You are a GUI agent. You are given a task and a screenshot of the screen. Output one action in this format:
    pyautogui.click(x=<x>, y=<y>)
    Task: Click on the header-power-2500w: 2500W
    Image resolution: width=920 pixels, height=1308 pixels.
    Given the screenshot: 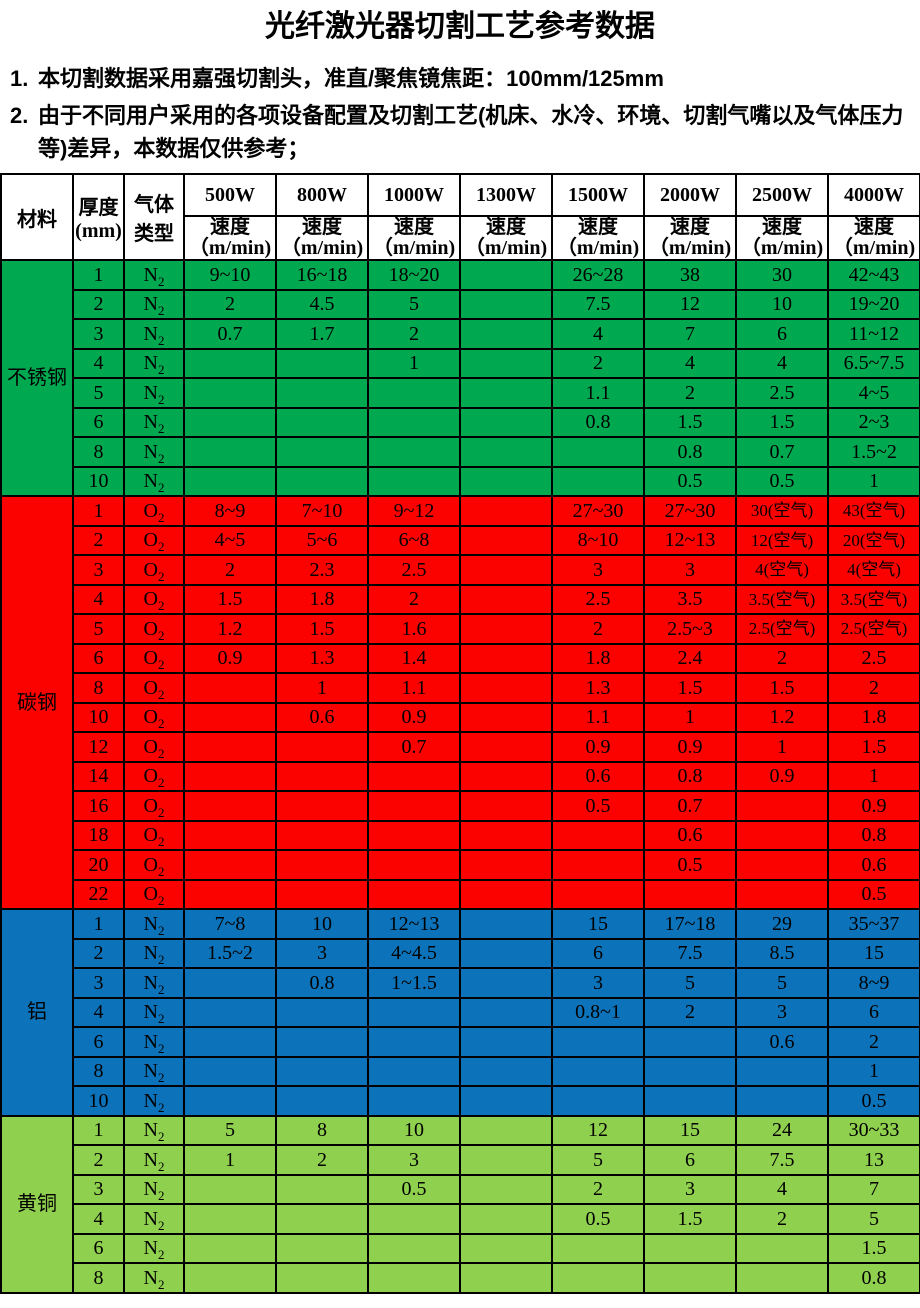 What is the action you would take?
    pyautogui.click(x=782, y=195)
    